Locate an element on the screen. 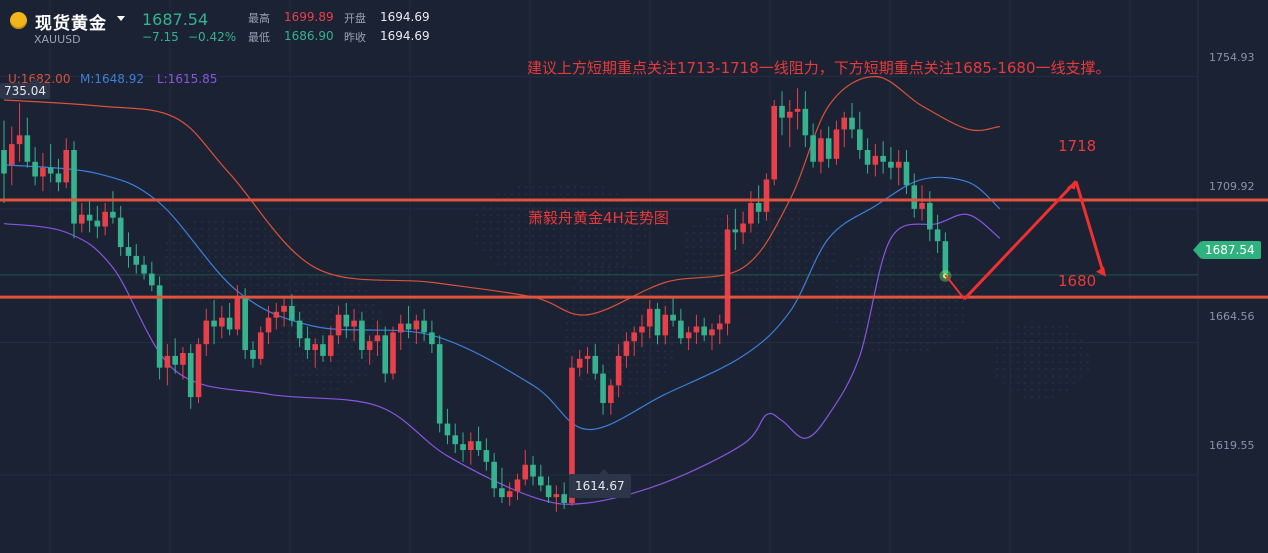  open-value: 1694.69 is located at coordinates (405, 17).